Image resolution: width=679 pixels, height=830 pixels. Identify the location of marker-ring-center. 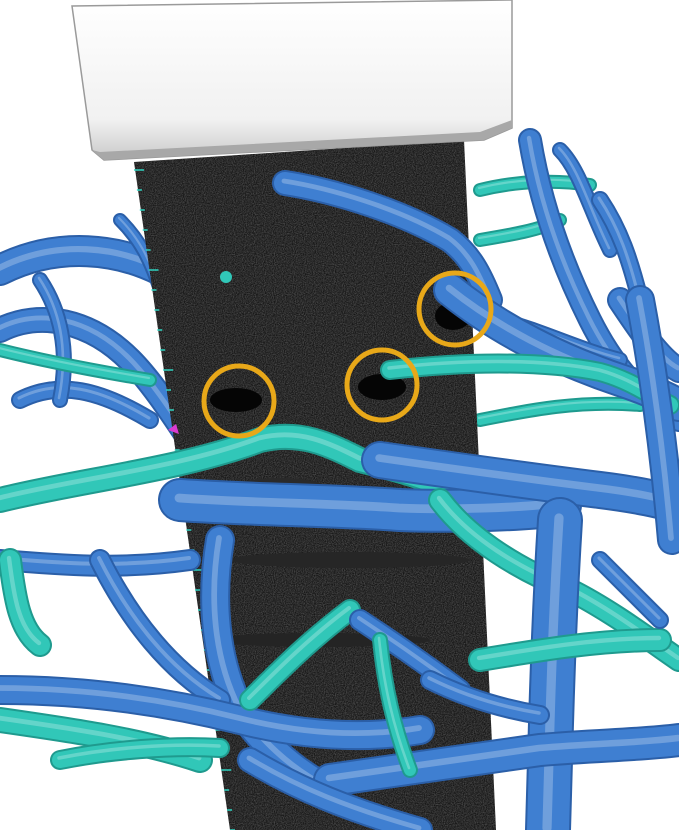
(382, 385).